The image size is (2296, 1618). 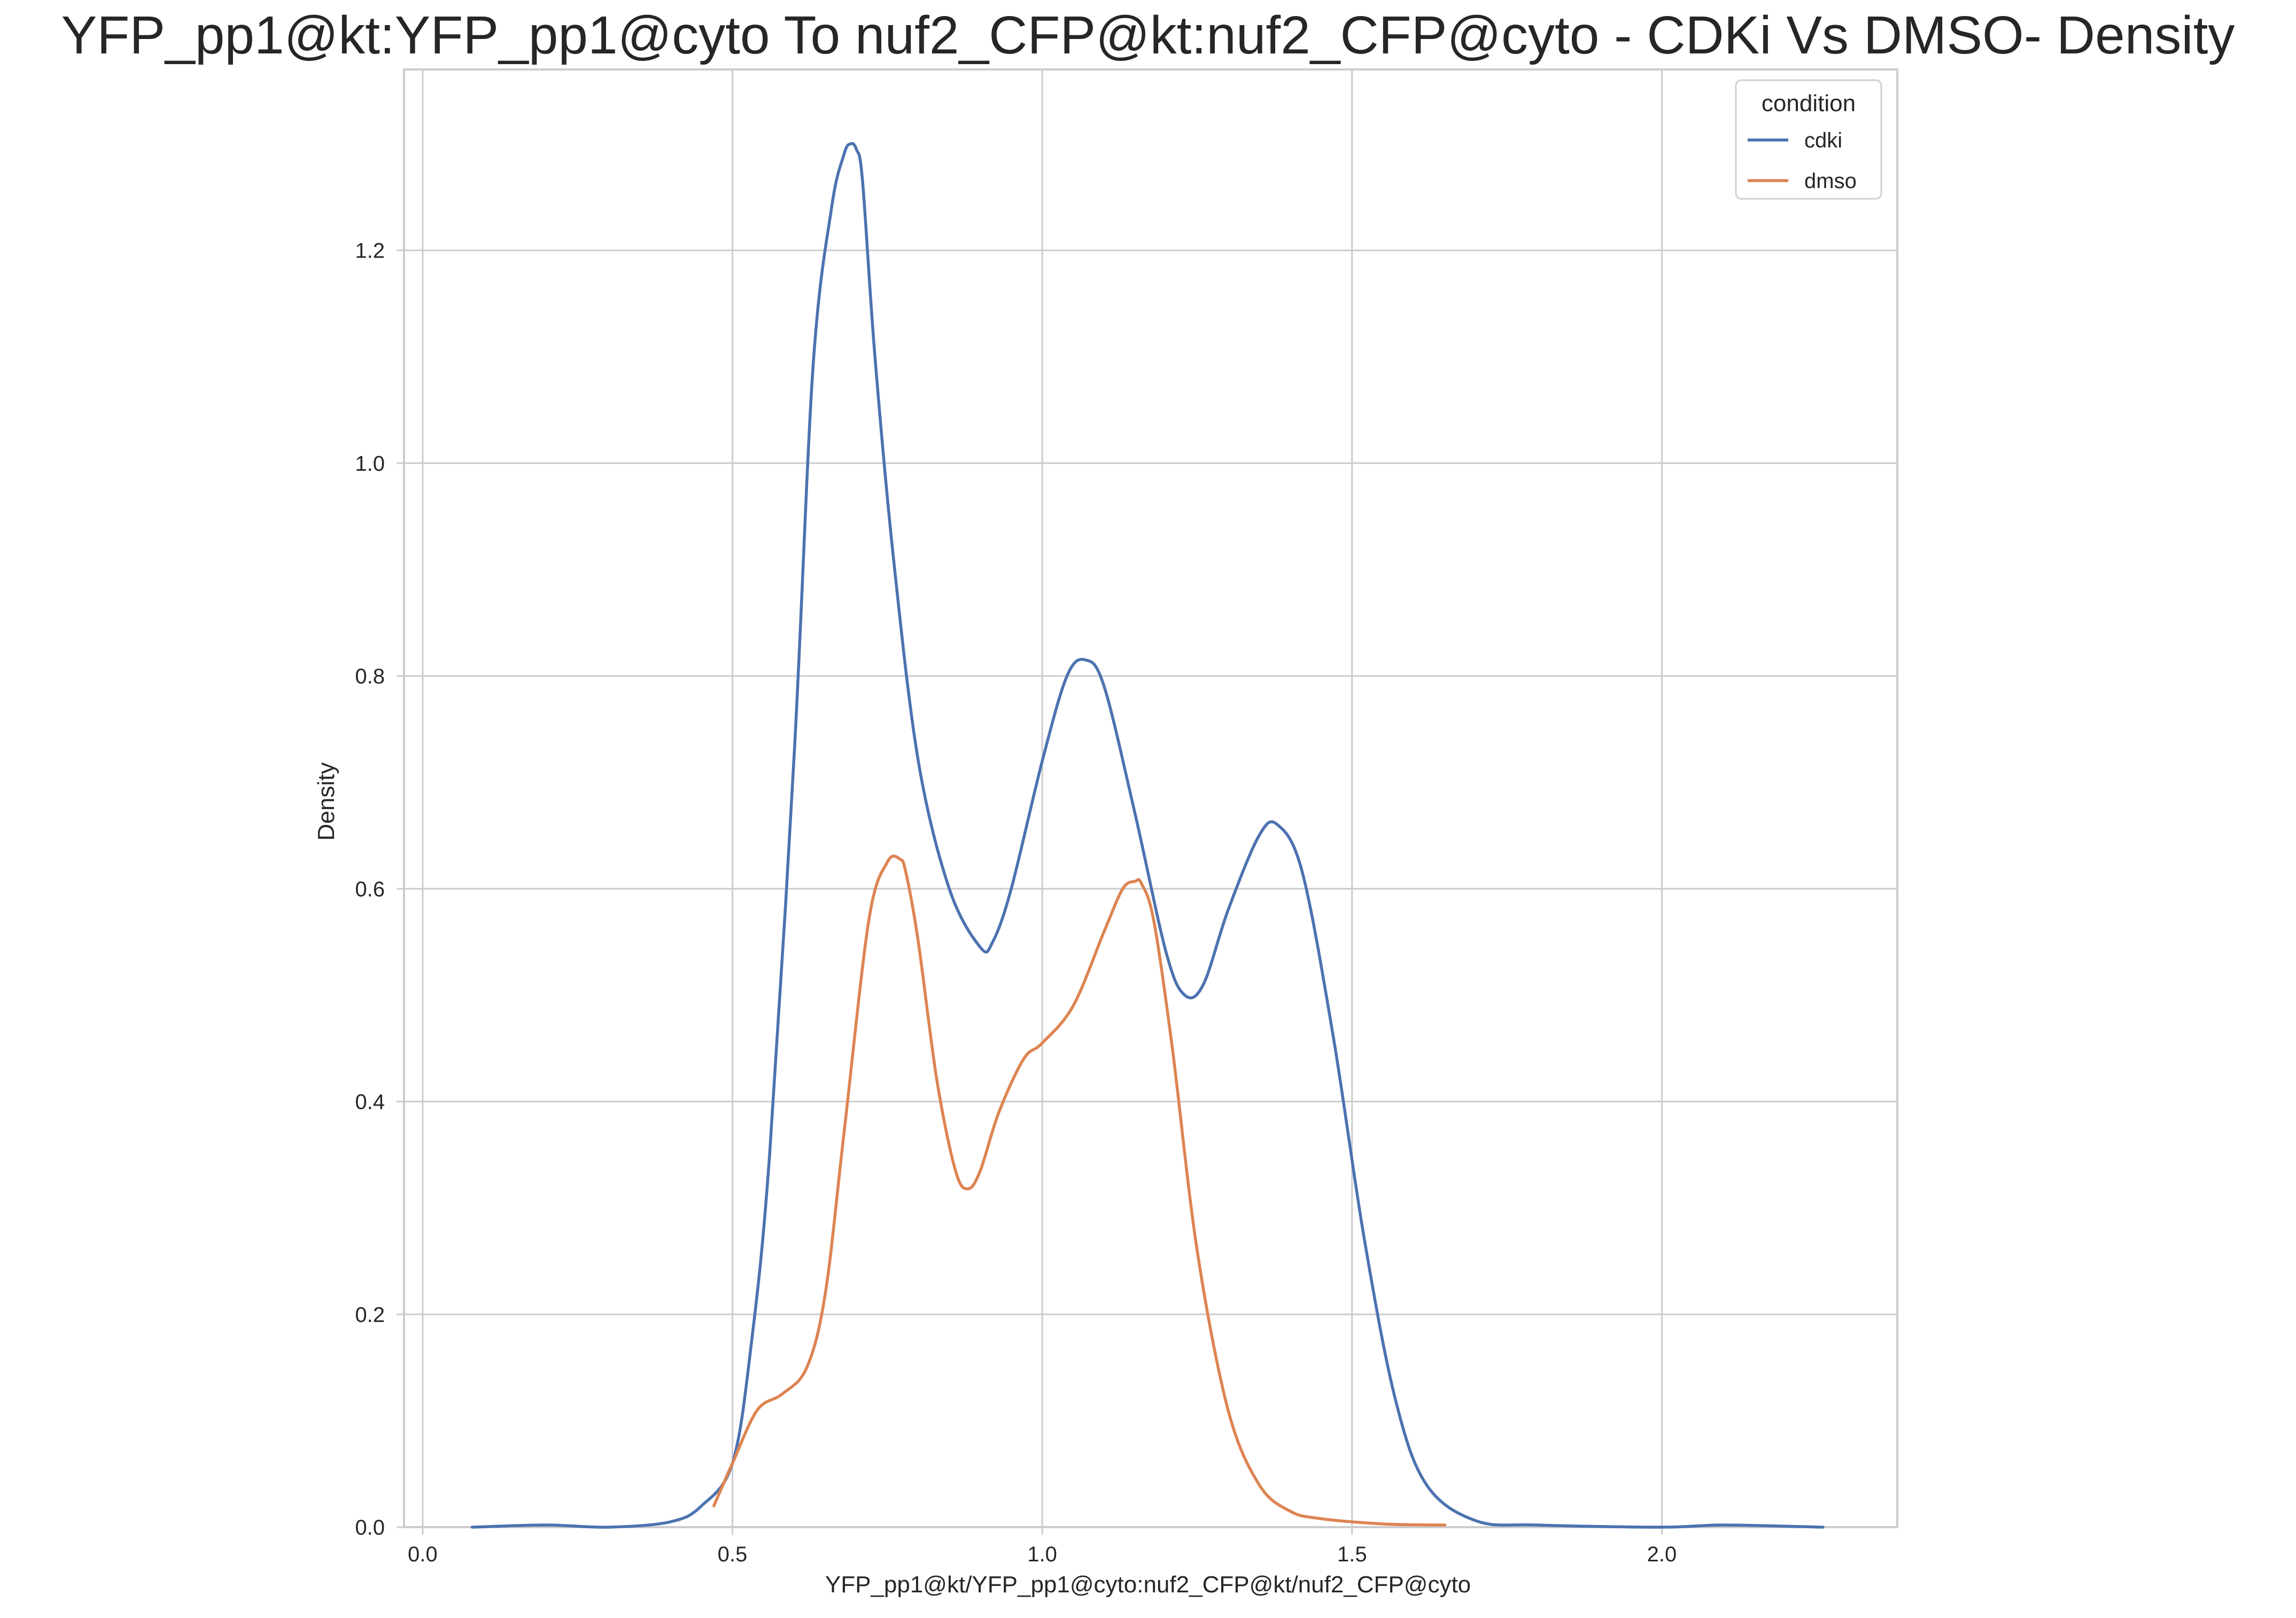 What do you see at coordinates (370, 889) in the screenshot?
I see `y-tick-label: 0.6` at bounding box center [370, 889].